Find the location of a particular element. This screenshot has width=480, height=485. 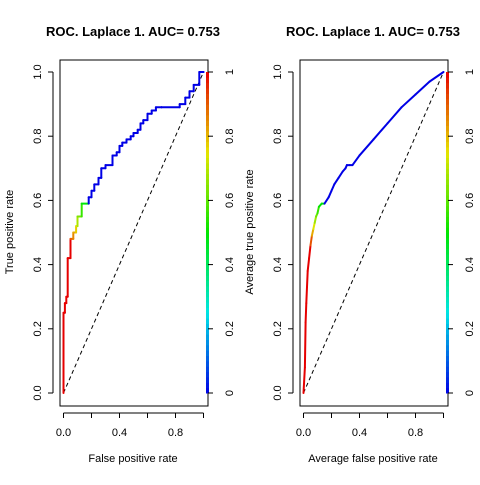

x-tick-label-left: 0.8 is located at coordinates (175, 433).